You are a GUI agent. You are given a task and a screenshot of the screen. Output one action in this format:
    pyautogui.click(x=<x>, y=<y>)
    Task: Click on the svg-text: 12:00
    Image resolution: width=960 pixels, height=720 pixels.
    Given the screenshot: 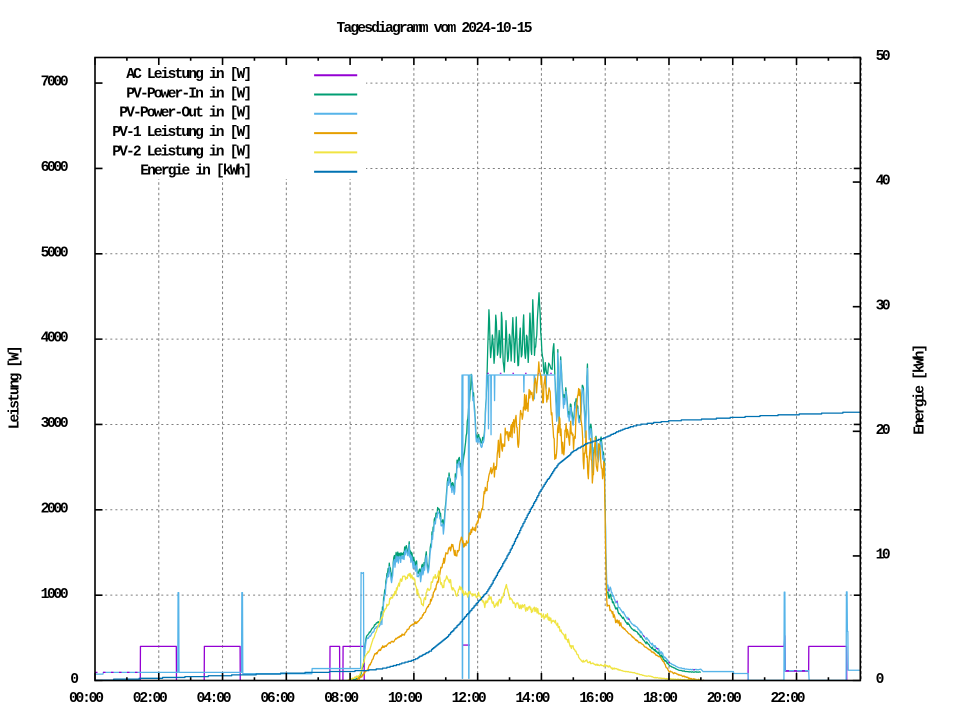 What is the action you would take?
    pyautogui.click(x=469, y=699)
    